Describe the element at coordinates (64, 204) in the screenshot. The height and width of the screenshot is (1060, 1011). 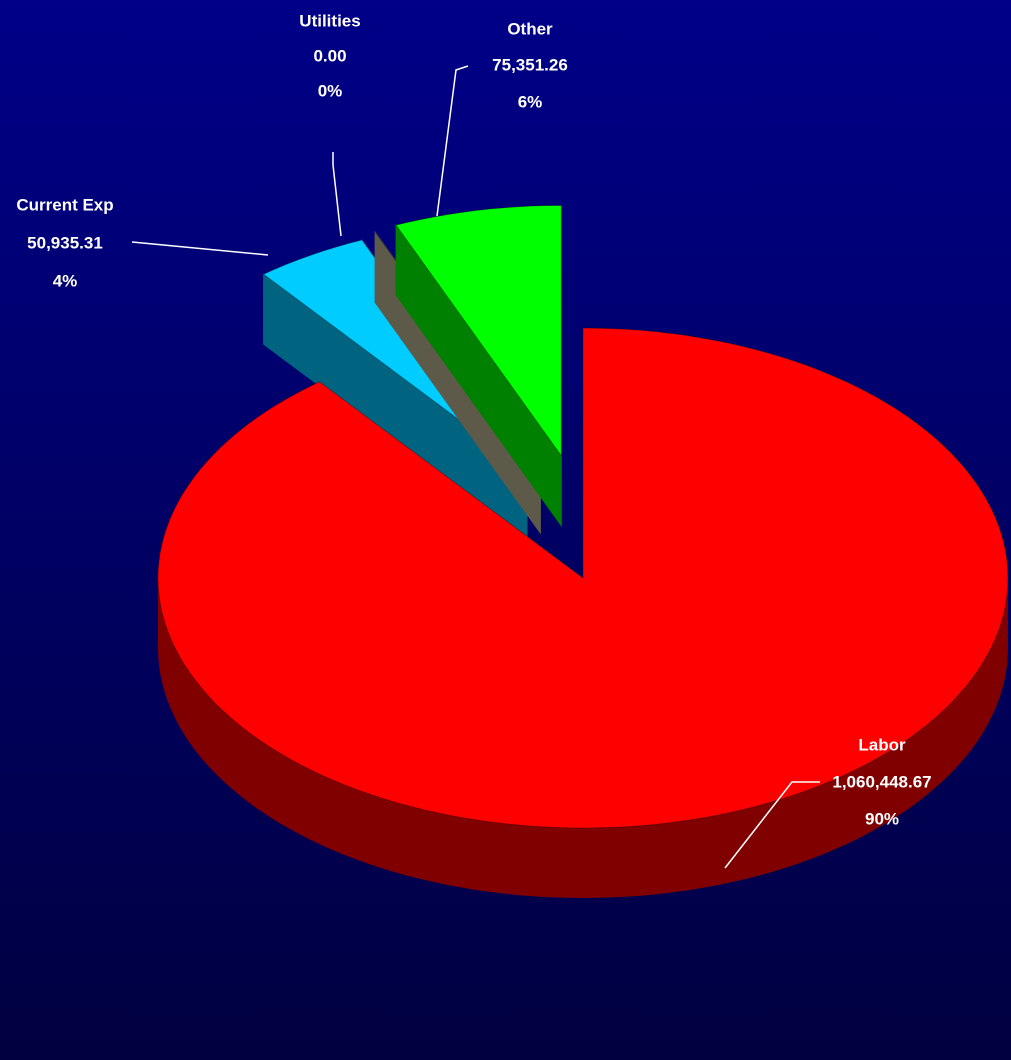
I see `category-label: Current Exp` at that location.